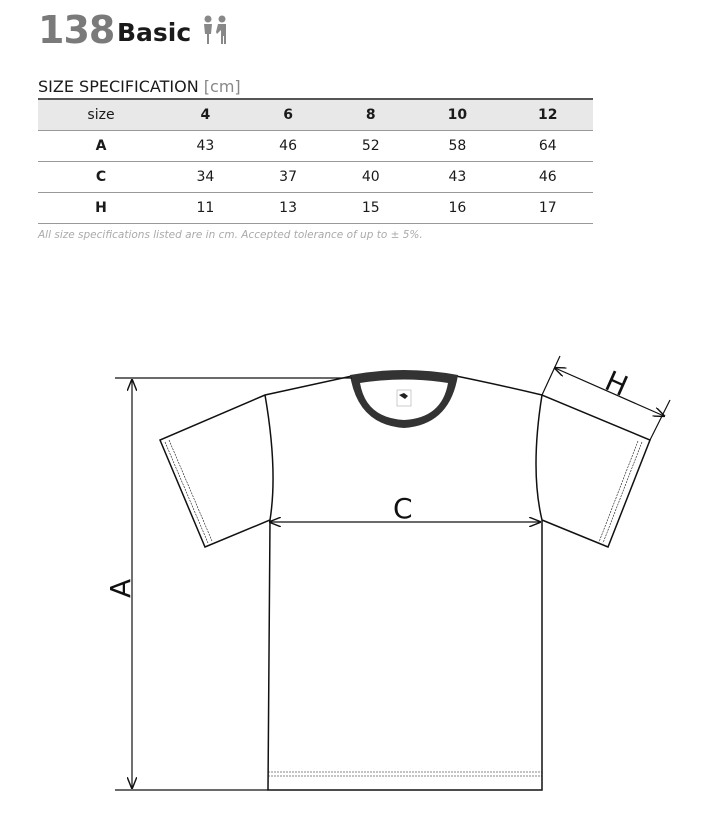 This screenshot has height=833, width=719. What do you see at coordinates (215, 29) in the screenshot?
I see `kids-icon` at bounding box center [215, 29].